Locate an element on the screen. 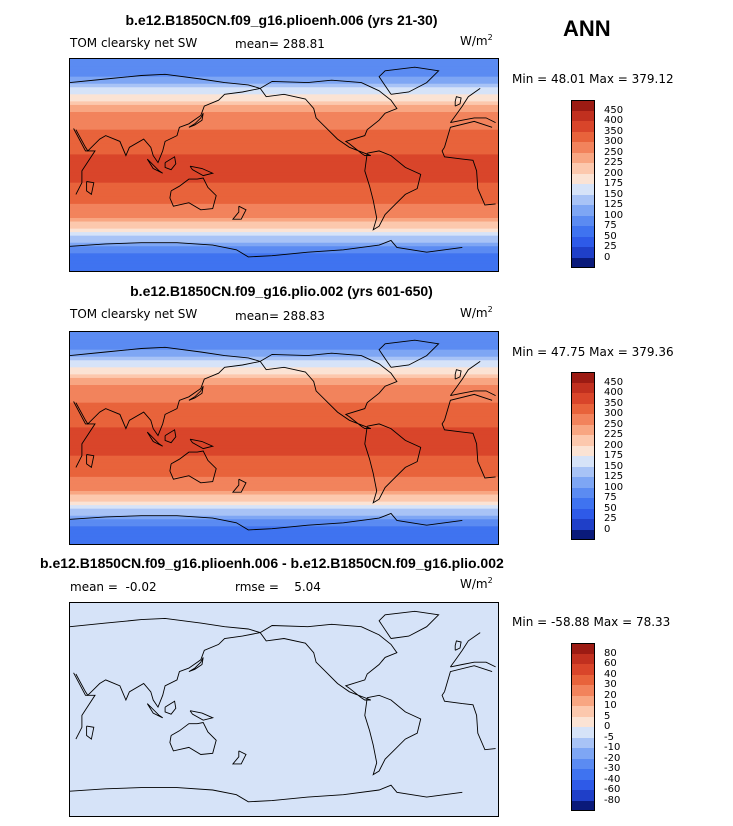  panel-1-map-svg is located at coordinates (284, 165).